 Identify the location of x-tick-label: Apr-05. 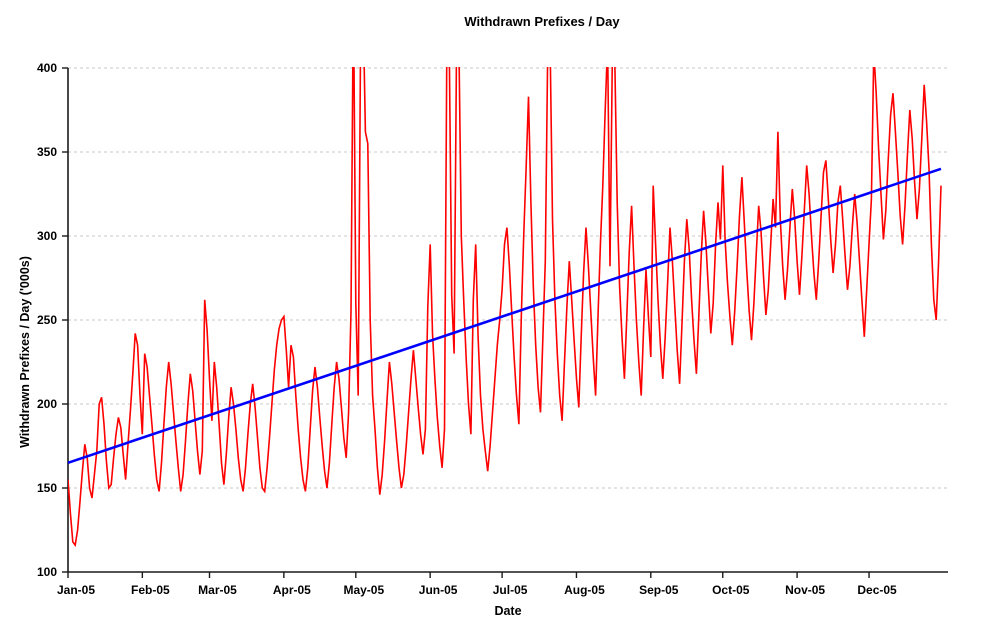
(292, 590).